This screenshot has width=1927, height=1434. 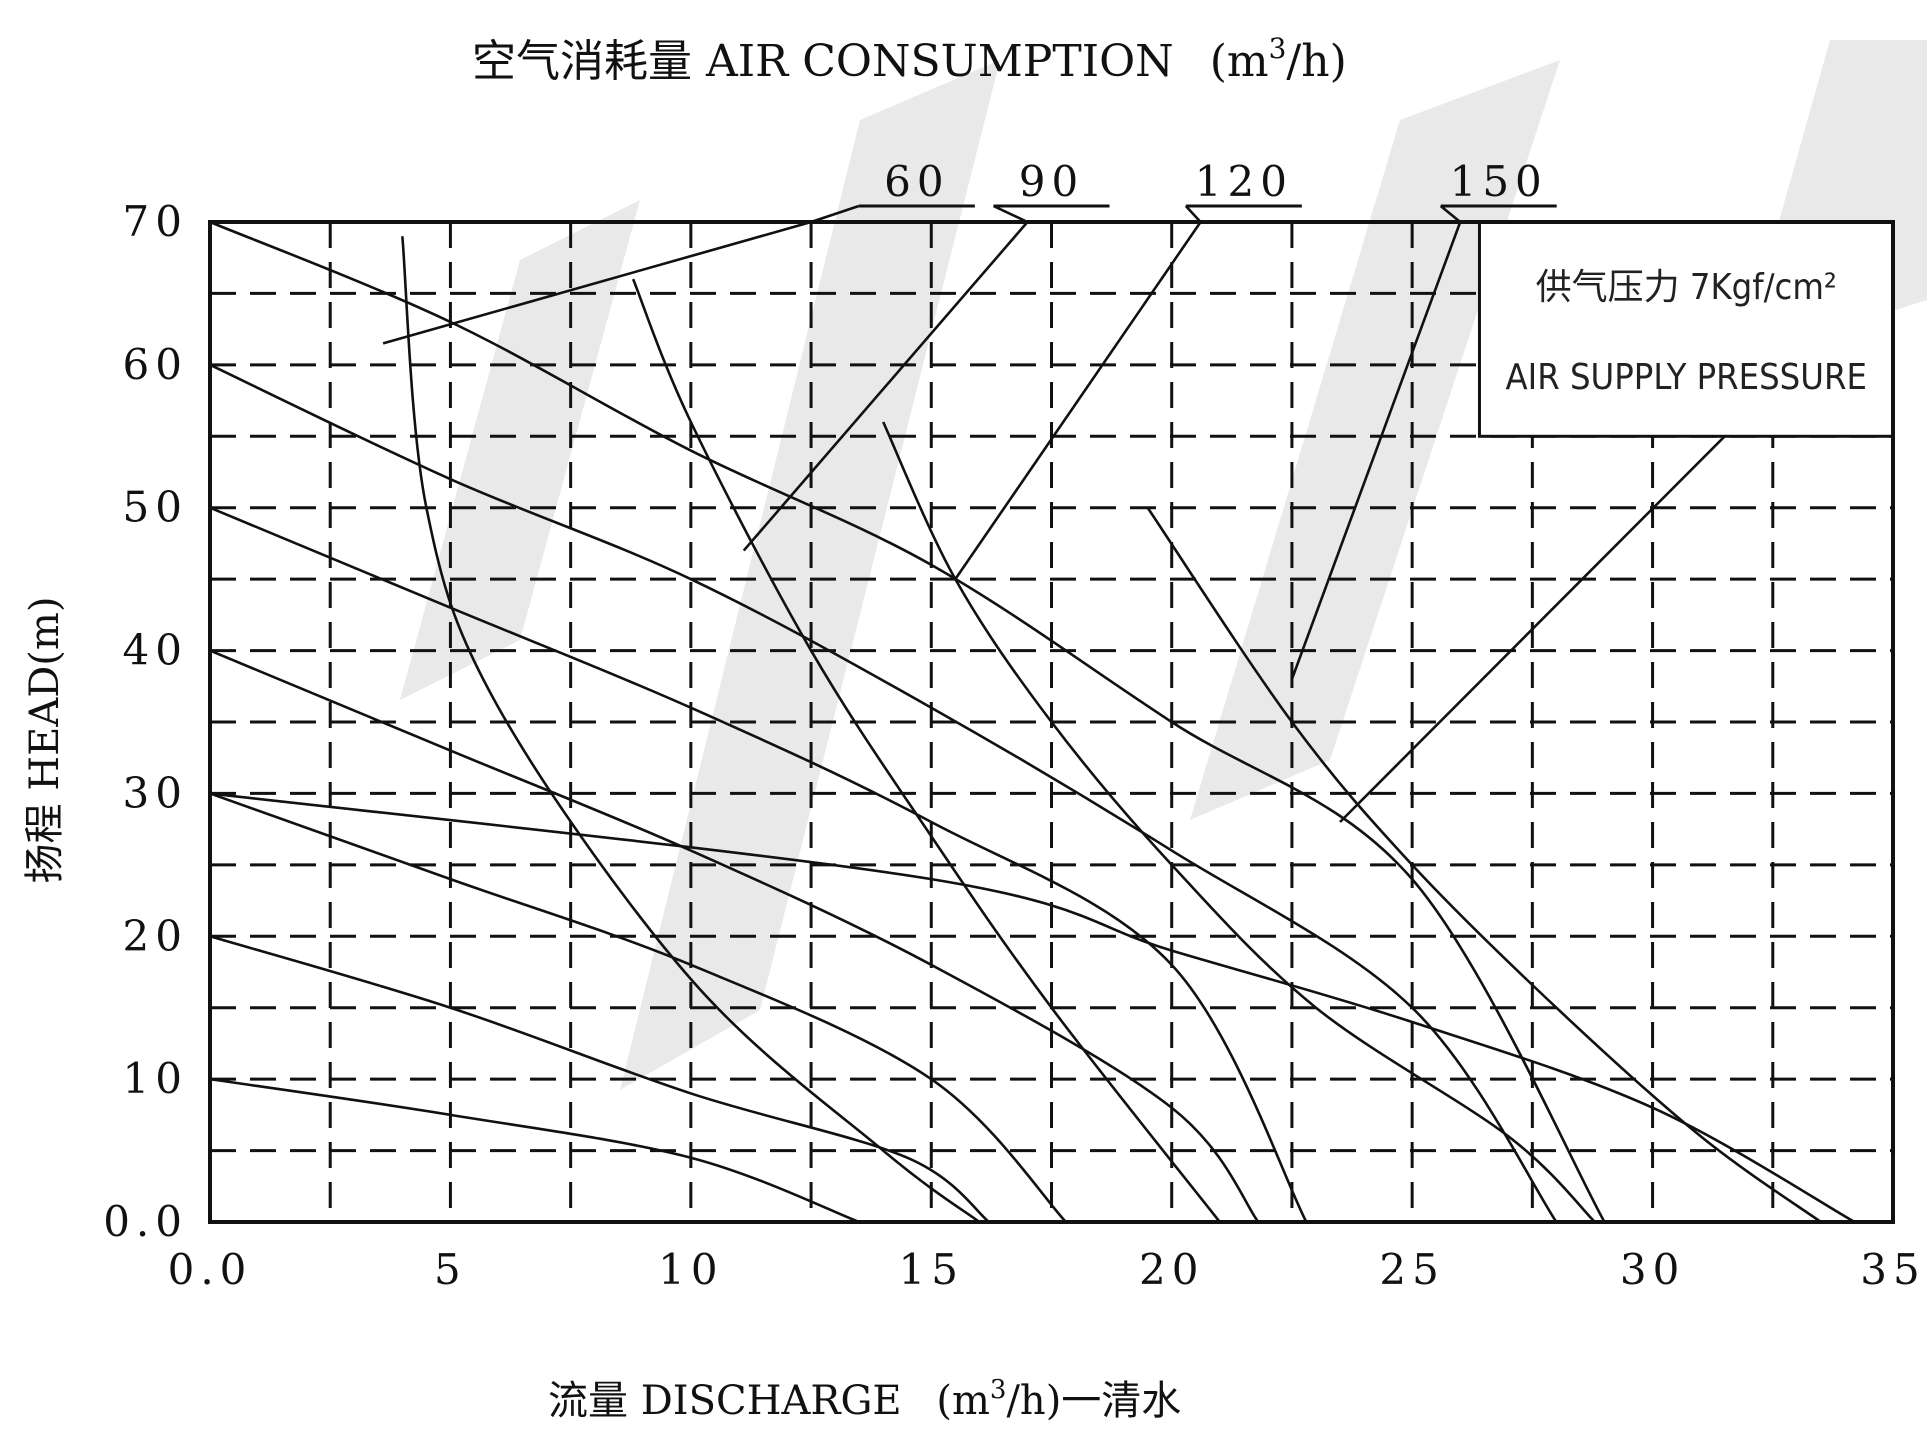 I want to click on chart-title-unit-tail: /h), so click(x=1316, y=61).